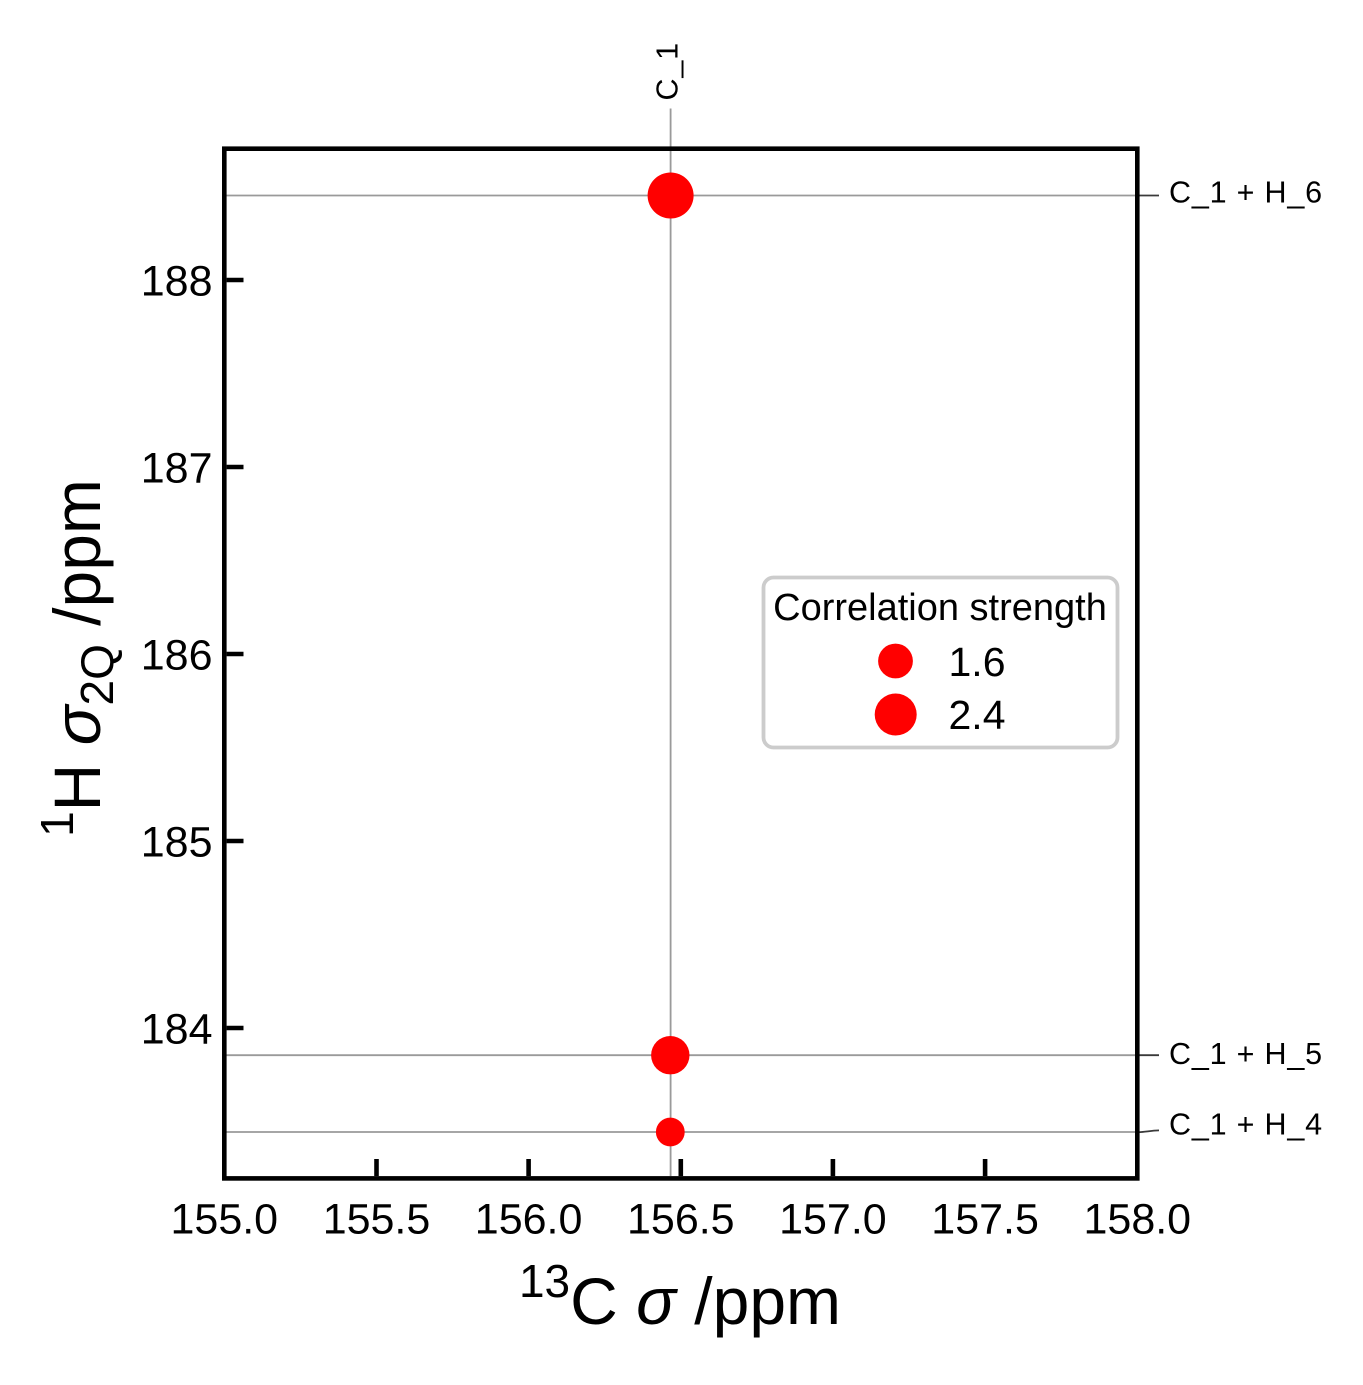 The width and height of the screenshot is (1363, 1385). I want to click on svg-text: 185, so click(177, 843).